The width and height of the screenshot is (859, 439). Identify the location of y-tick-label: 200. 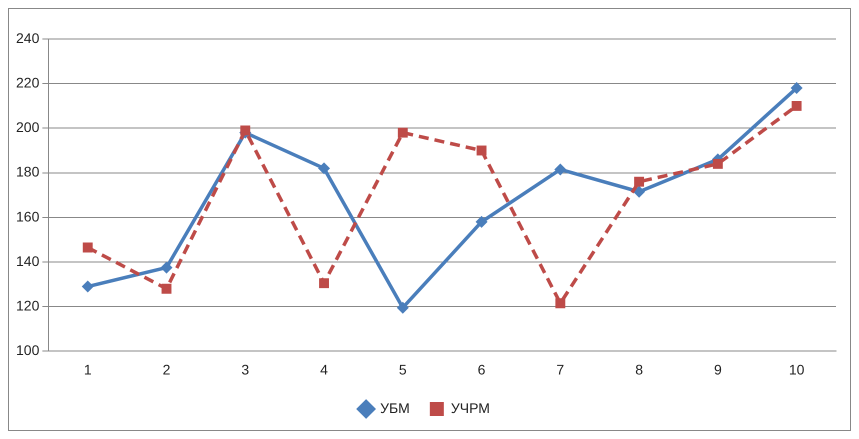
(28, 127).